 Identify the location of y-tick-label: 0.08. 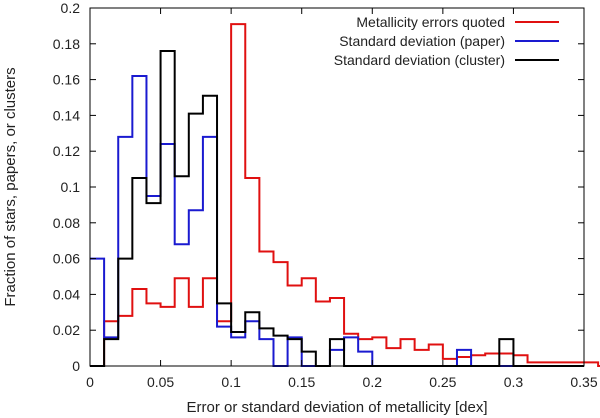
(66, 223).